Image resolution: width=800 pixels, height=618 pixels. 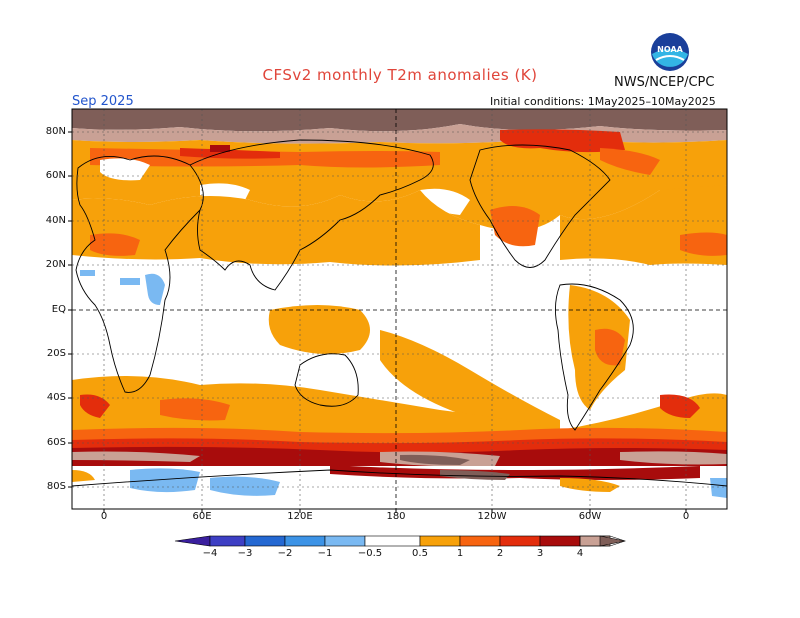 What do you see at coordinates (210, 553) in the screenshot?
I see `colorbar-label-m4: −4` at bounding box center [210, 553].